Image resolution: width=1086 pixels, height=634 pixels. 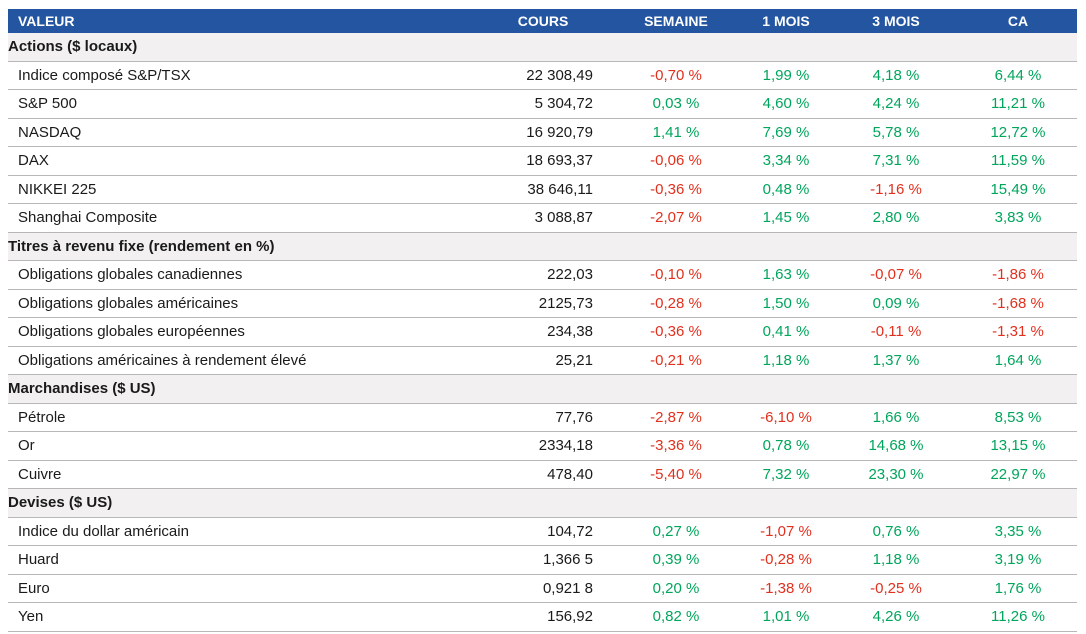 What do you see at coordinates (786, 360) in the screenshot?
I see `mois1-value: 1,18 %` at bounding box center [786, 360].